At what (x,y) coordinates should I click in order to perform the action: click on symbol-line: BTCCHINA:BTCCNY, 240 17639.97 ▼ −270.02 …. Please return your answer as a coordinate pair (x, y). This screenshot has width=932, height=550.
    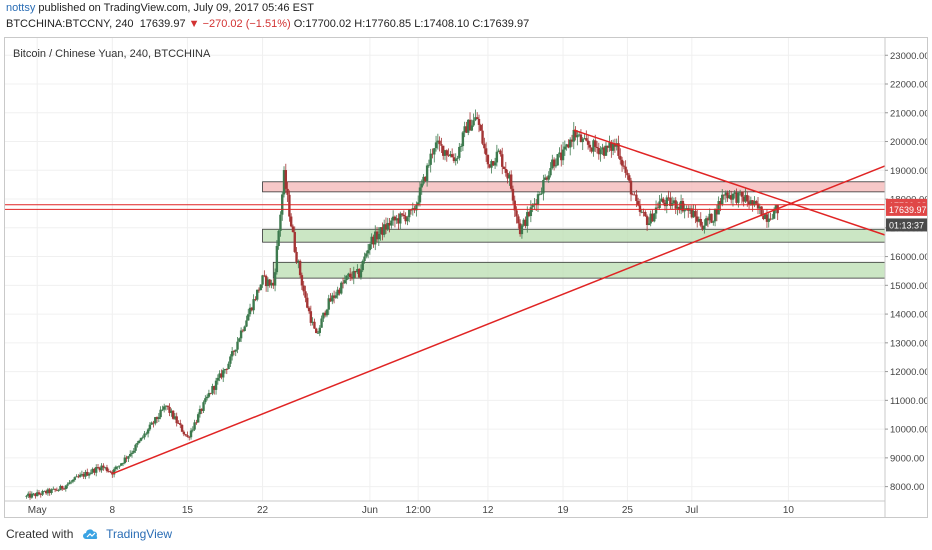
    Looking at the image, I should click on (267, 24).